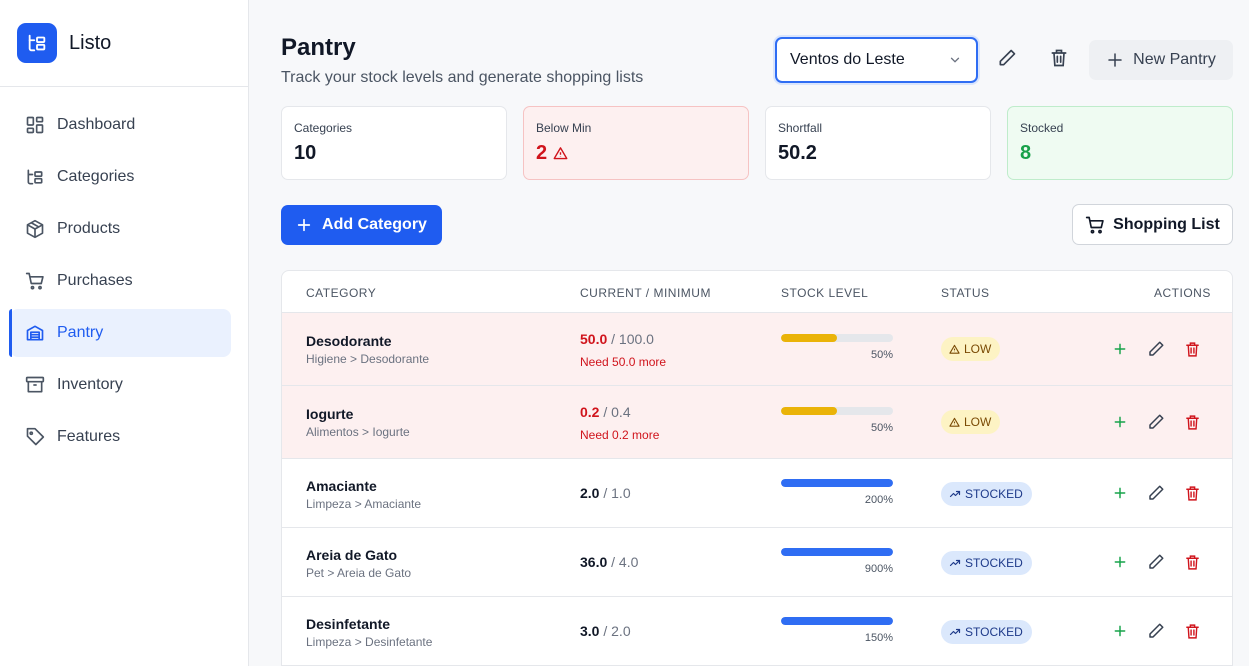  I want to click on sidebar-item-features: Features, so click(120, 437).